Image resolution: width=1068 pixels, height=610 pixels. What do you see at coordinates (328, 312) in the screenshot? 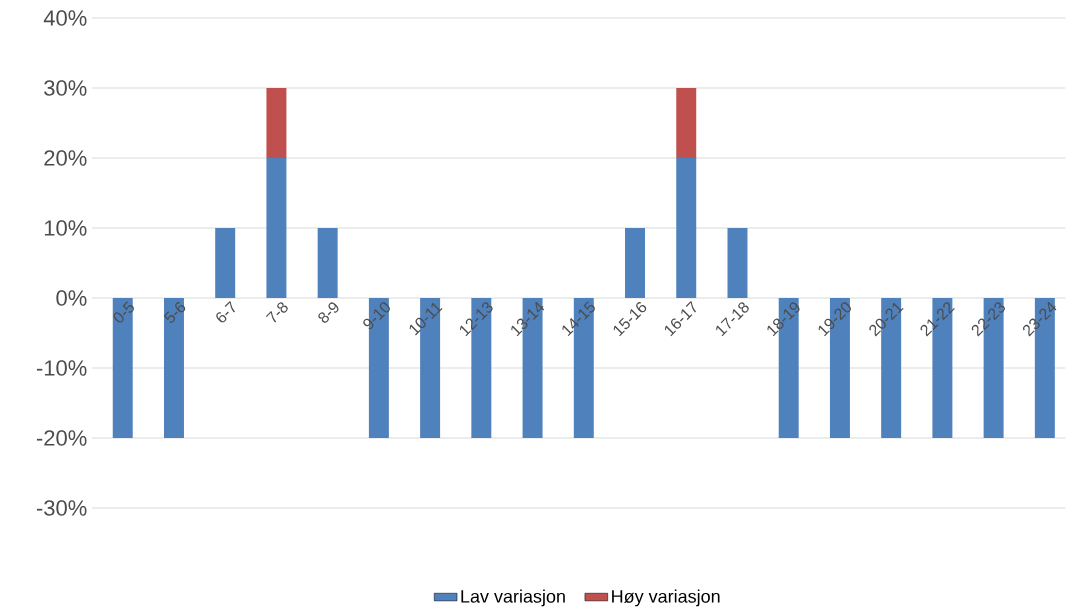
I see `x-tick-label: 8-9` at bounding box center [328, 312].